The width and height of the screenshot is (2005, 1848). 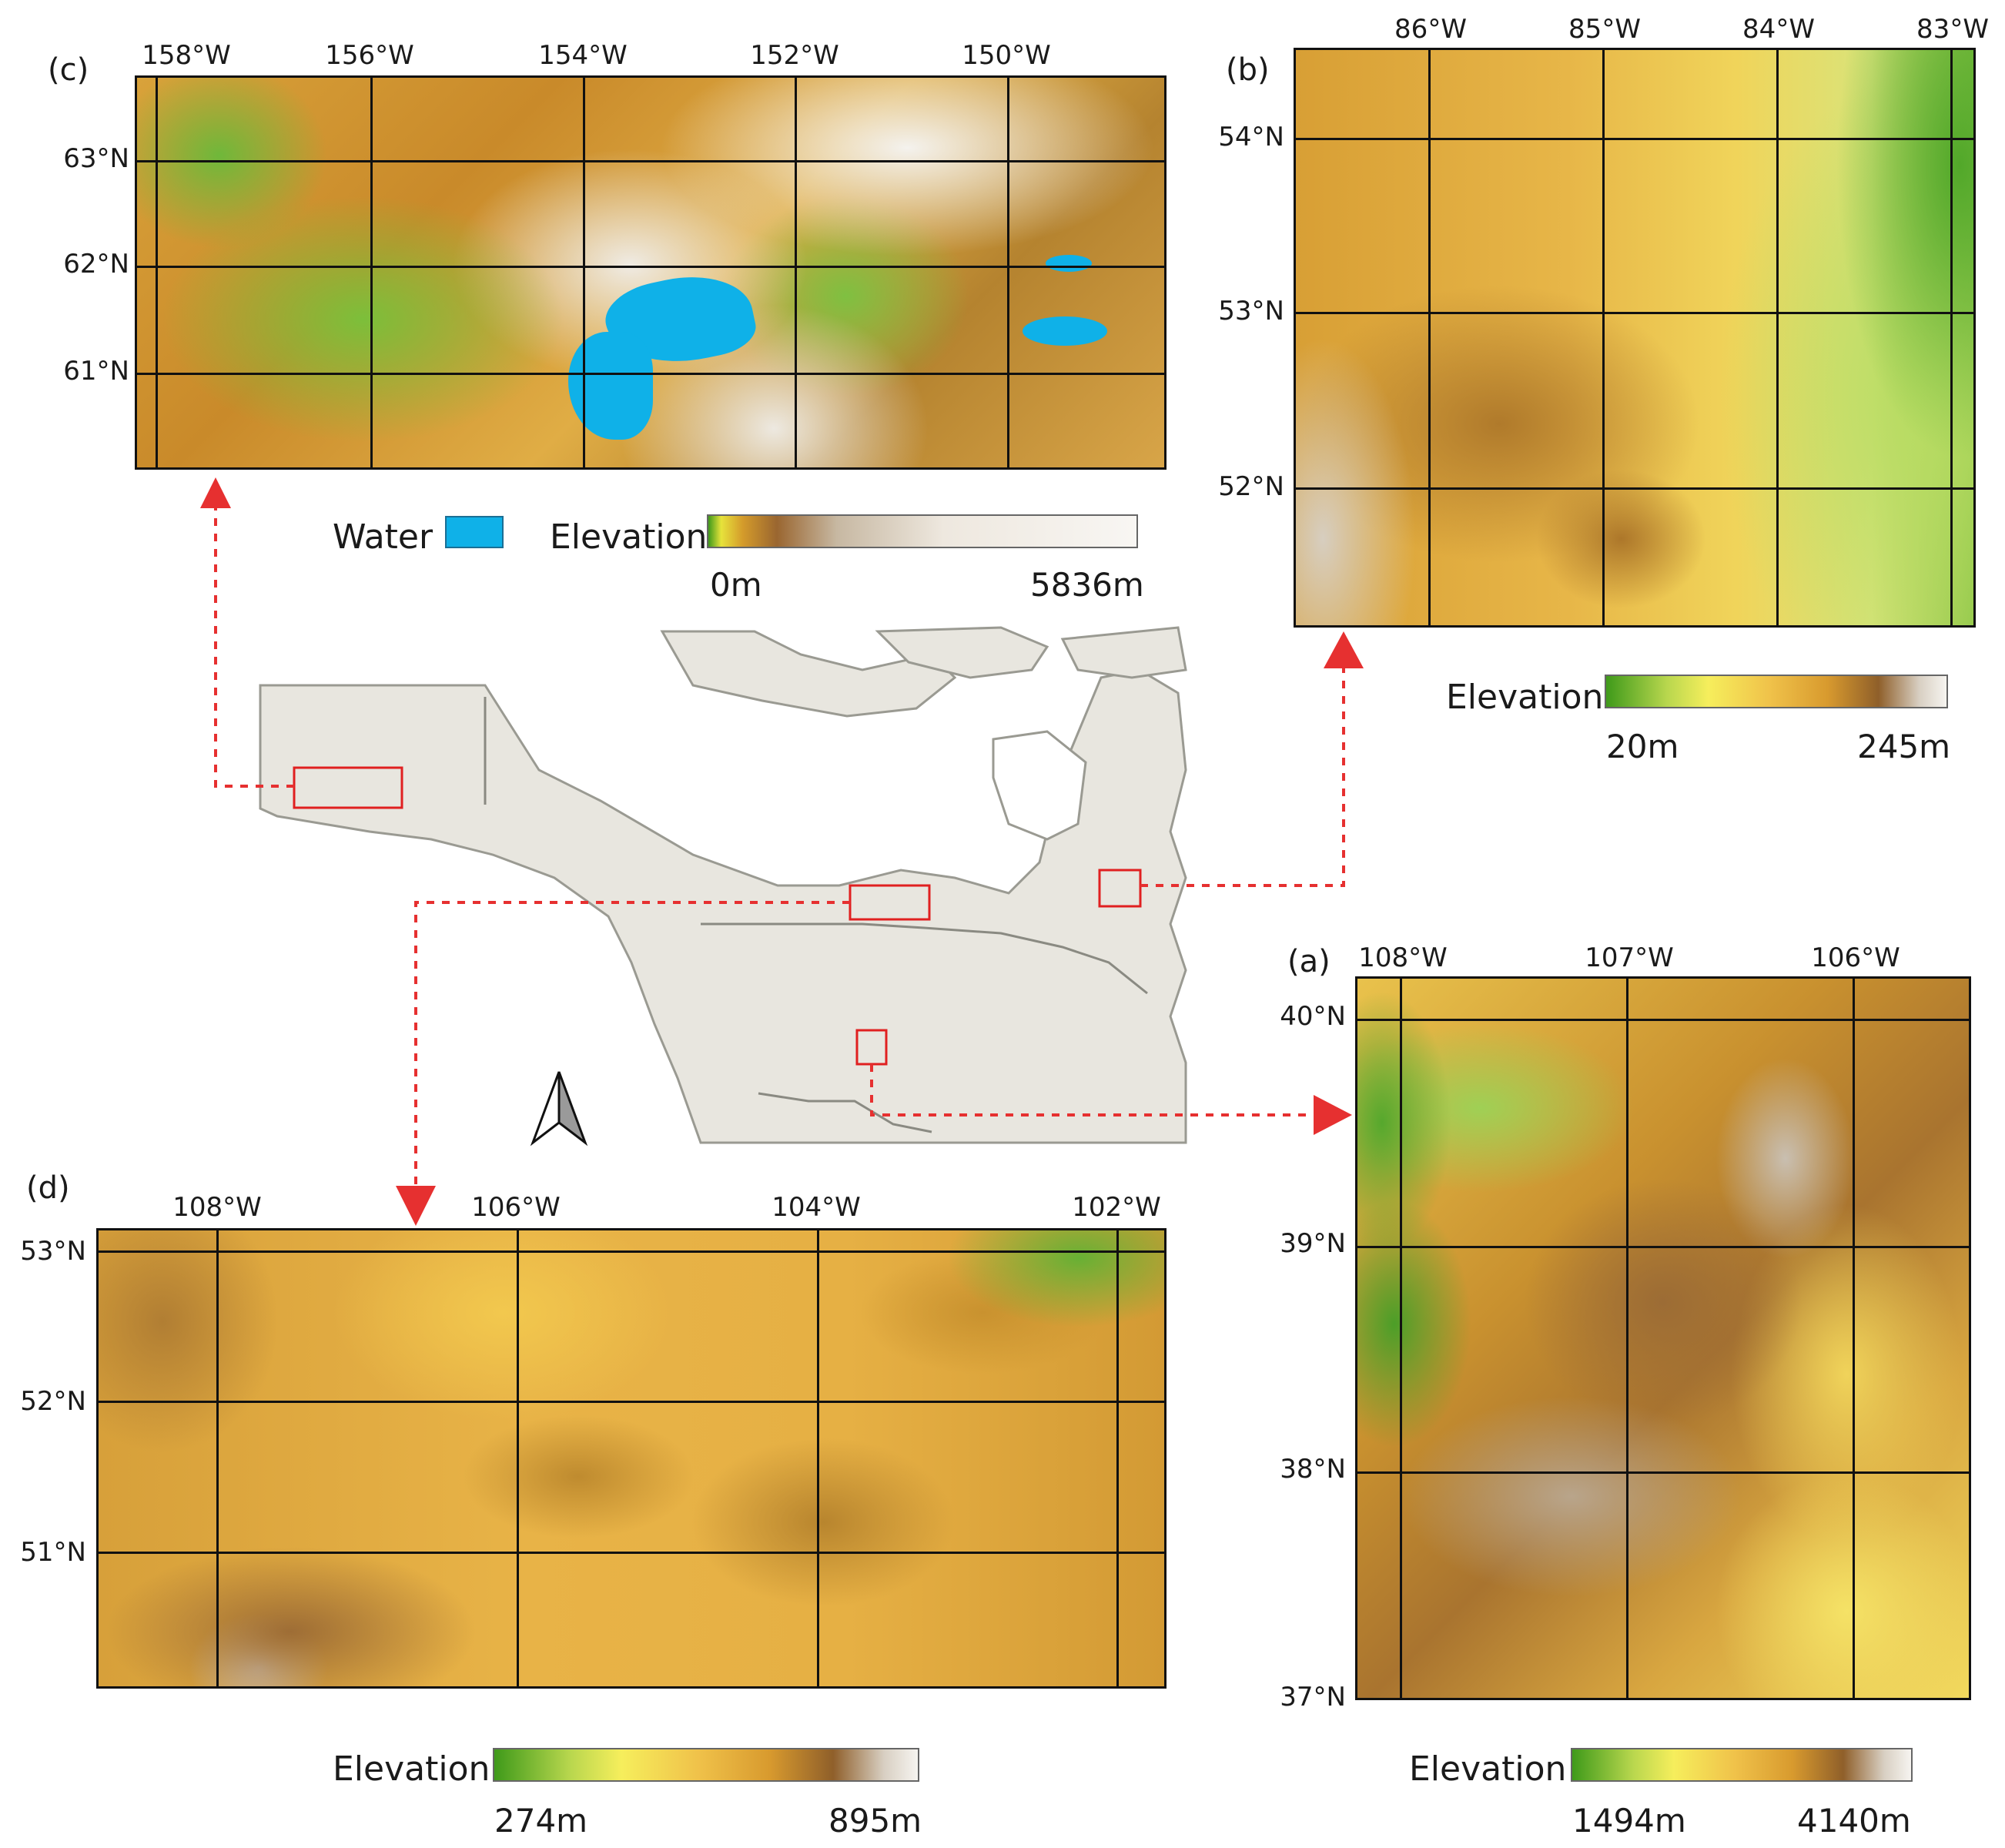 I want to click on panel-b-lon-label: 86°W, so click(x=1430, y=30).